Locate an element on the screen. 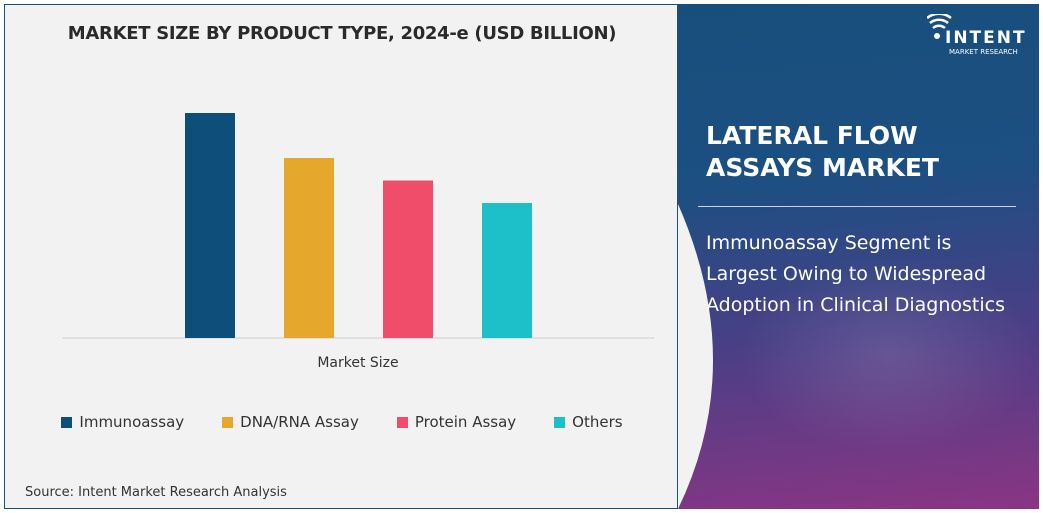  bar-immunoassay is located at coordinates (210, 225).